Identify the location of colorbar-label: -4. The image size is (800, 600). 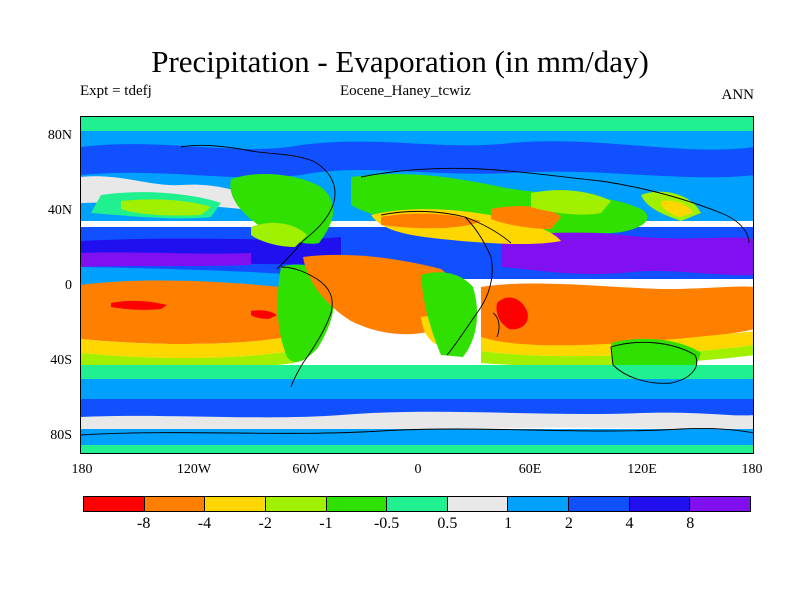
(204, 523).